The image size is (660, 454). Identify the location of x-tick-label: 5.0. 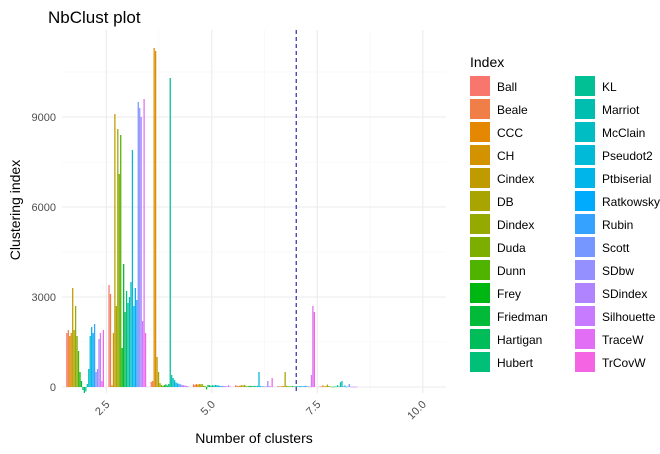
(208, 408).